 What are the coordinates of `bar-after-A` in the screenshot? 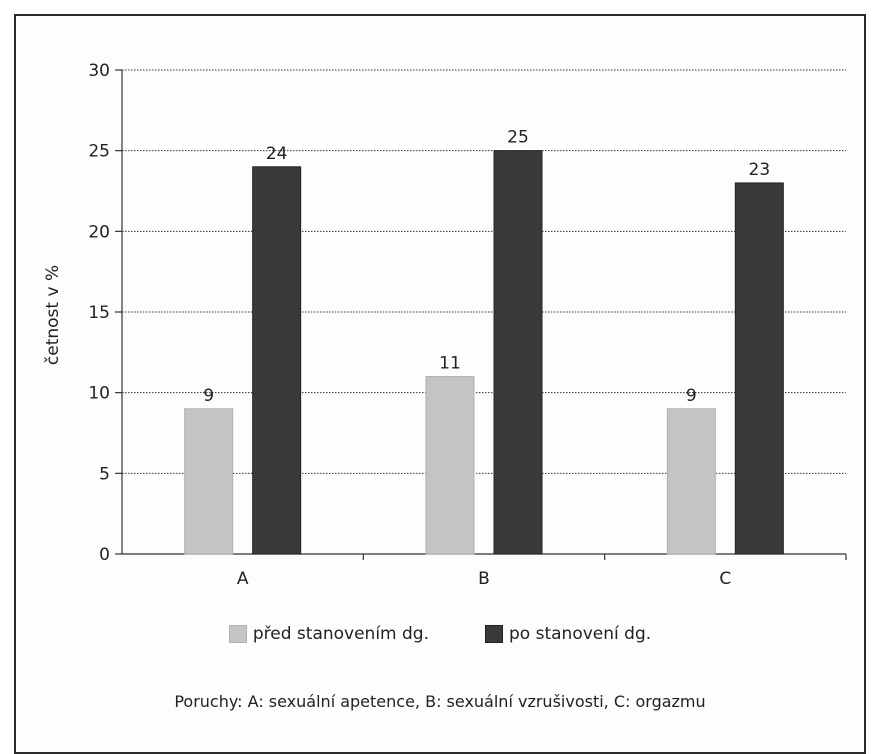 It's located at (277, 360).